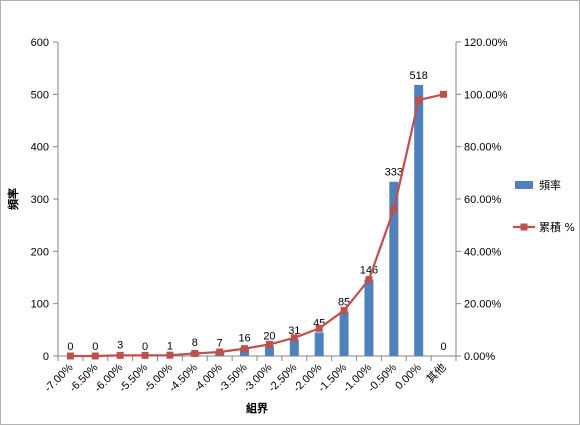 The width and height of the screenshot is (580, 426). What do you see at coordinates (483, 200) in the screenshot?
I see `right-tick-label: 60.00%` at bounding box center [483, 200].